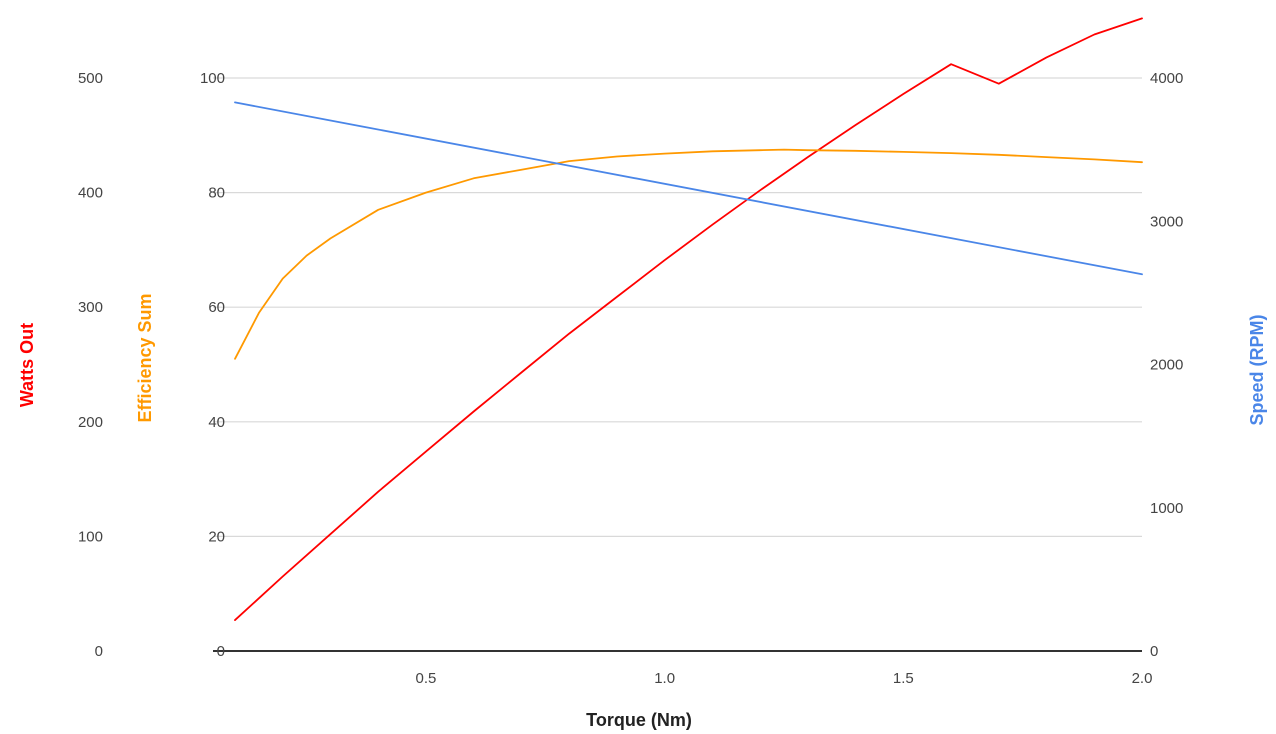  Describe the element at coordinates (212, 365) in the screenshot. I see `efficiency-axis-ticks: 0 20 40 60 80 100` at that location.